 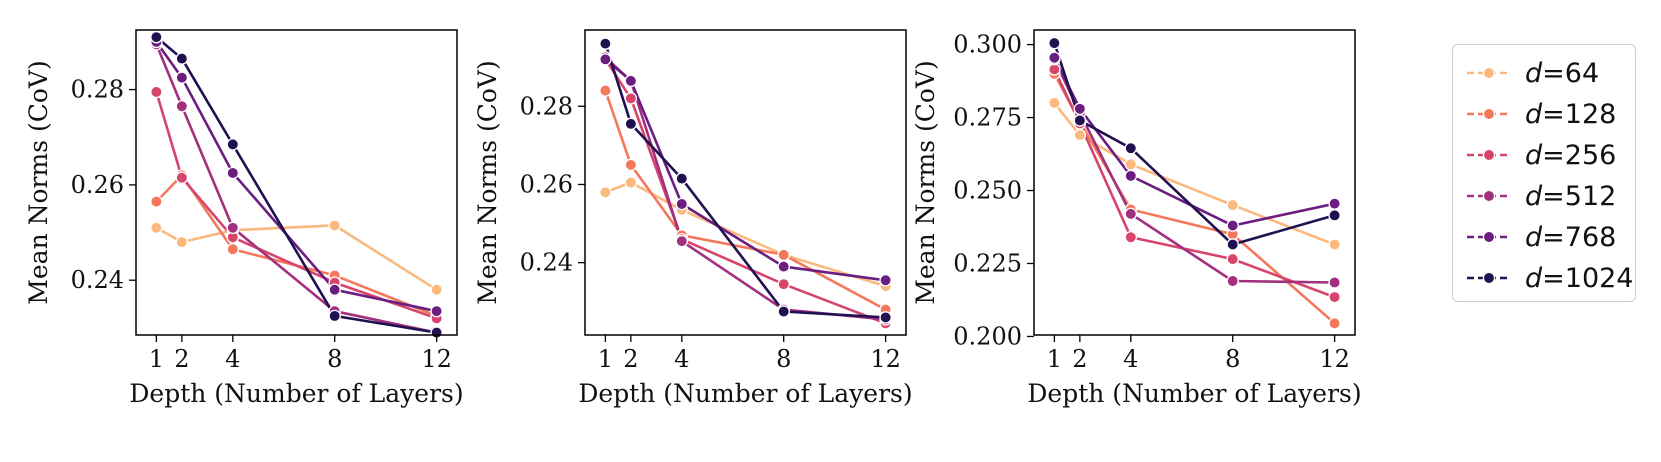 What do you see at coordinates (1544, 173) in the screenshot?
I see `legend: d=64 d=128 d=256 d=512 d=768 d=1024` at bounding box center [1544, 173].